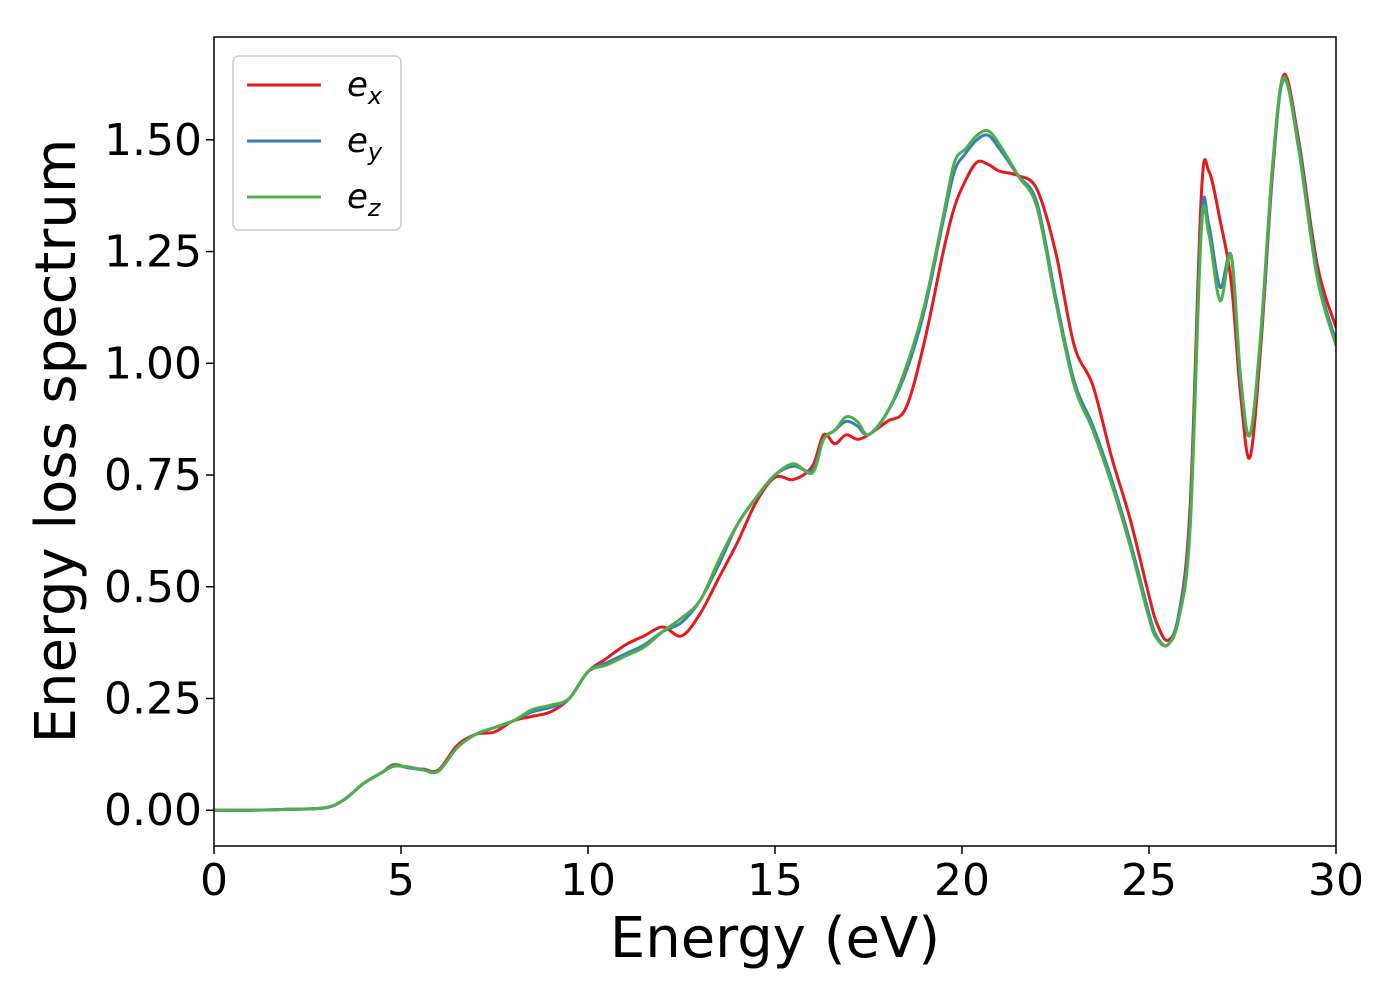 The height and width of the screenshot is (1000, 1400). What do you see at coordinates (375, 152) in the screenshot?
I see `legend-label-subscript: y` at bounding box center [375, 152].